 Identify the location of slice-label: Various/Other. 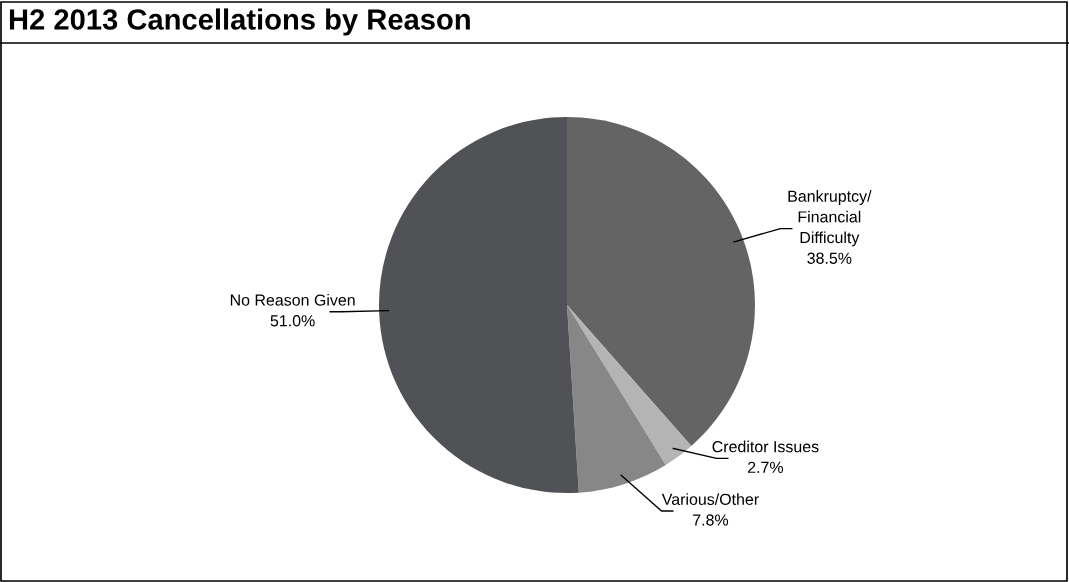
(710, 499).